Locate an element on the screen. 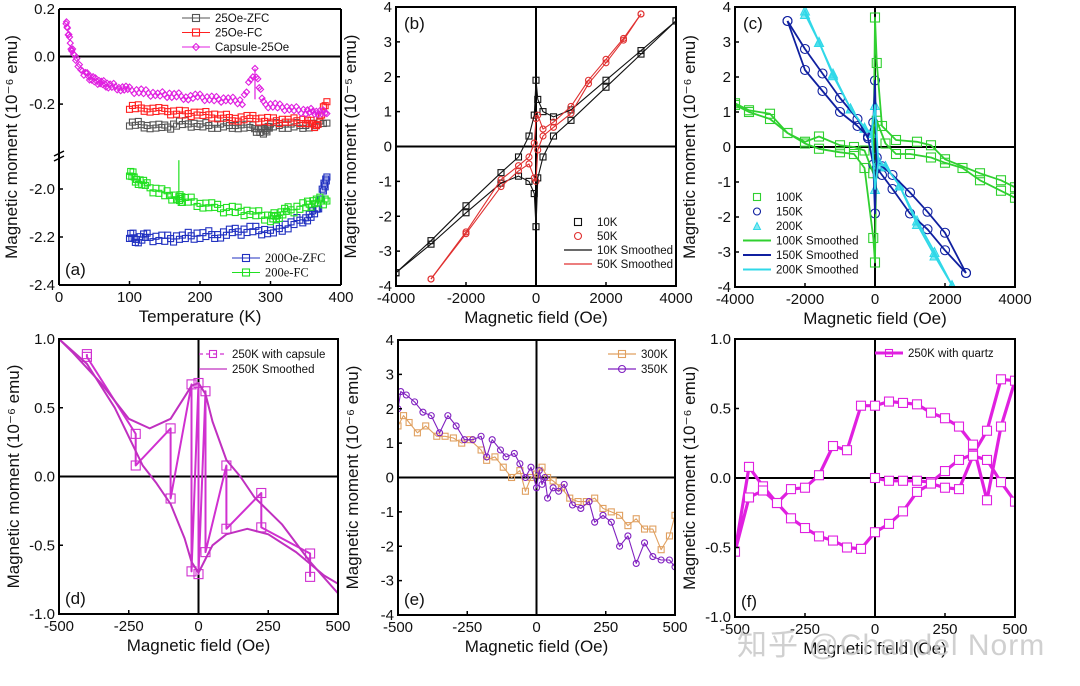 Image resolution: width=1080 pixels, height=686 pixels. legend-label: 10K is located at coordinates (607, 223).